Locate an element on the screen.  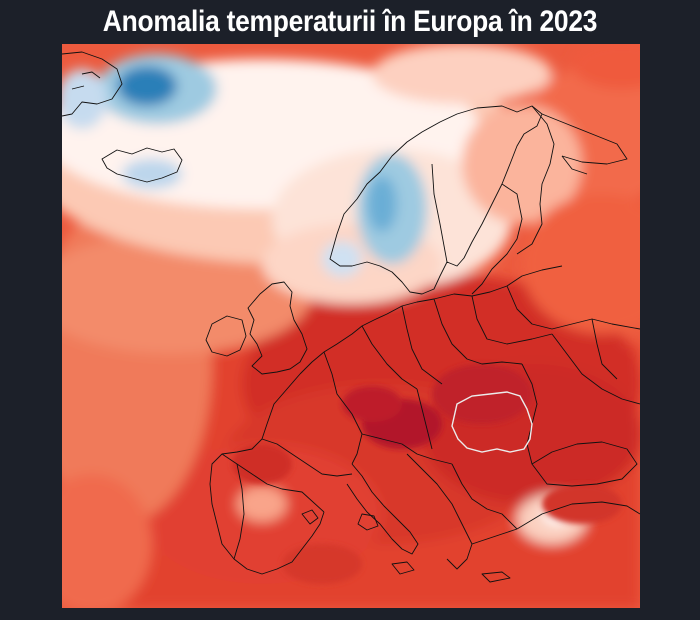
romania-highlight is located at coordinates (492, 422).